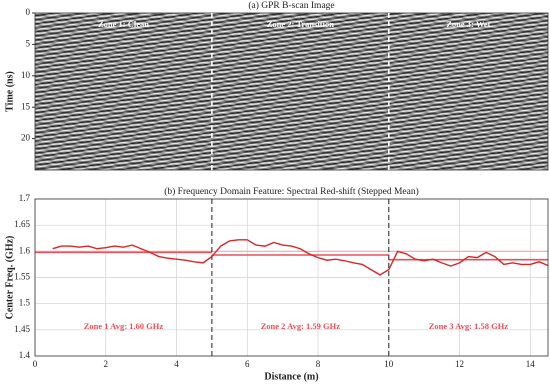  Describe the element at coordinates (35, 364) in the screenshot. I see `x-tick-label: 0` at that location.